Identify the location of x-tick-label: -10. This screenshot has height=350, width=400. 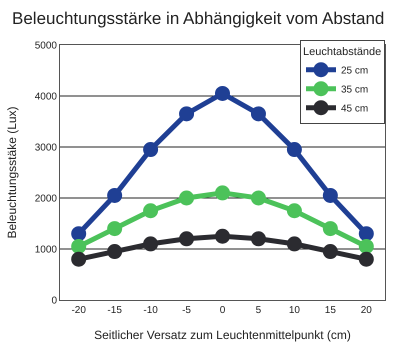
(150, 310).